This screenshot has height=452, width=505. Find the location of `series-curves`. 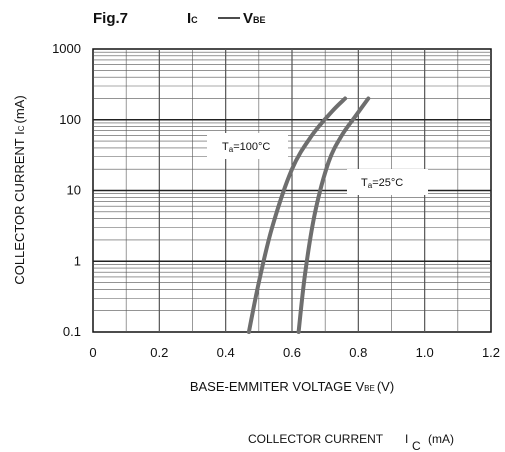

series-curves is located at coordinates (308, 215).